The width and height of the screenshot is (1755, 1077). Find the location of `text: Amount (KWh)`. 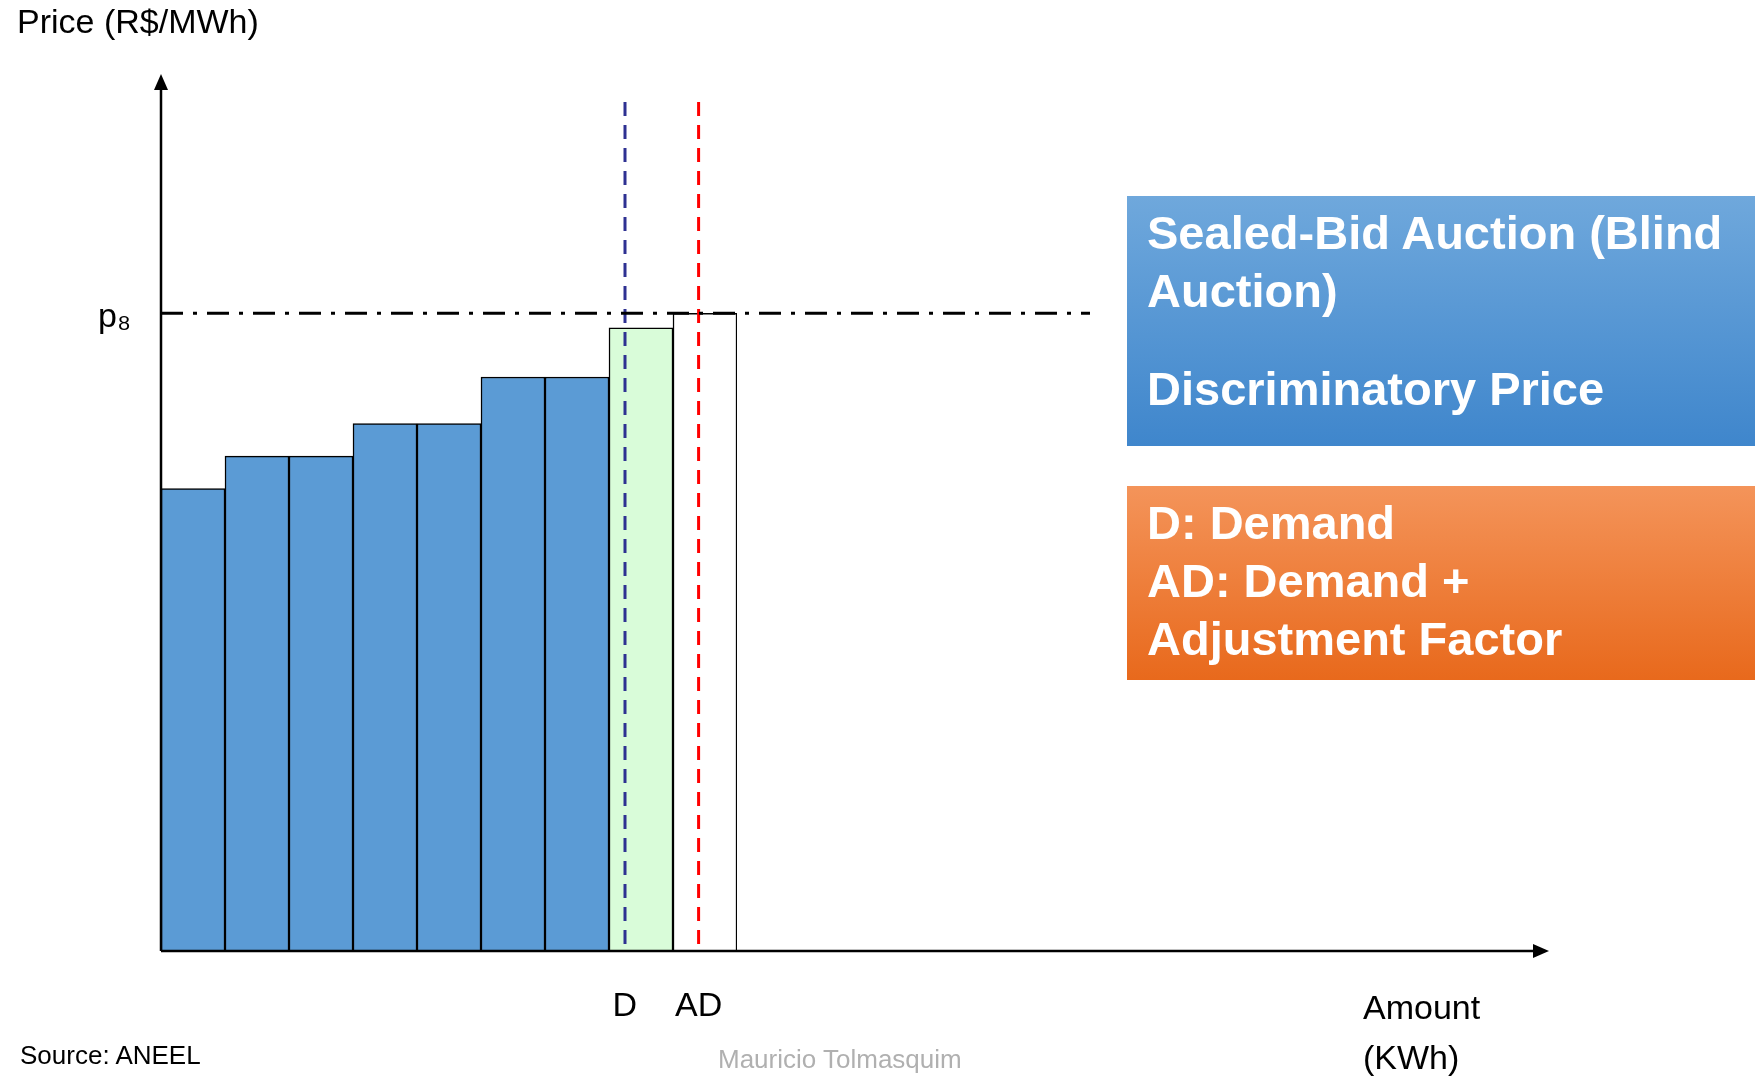

text: Amount (KWh) is located at coordinates (1422, 1032).